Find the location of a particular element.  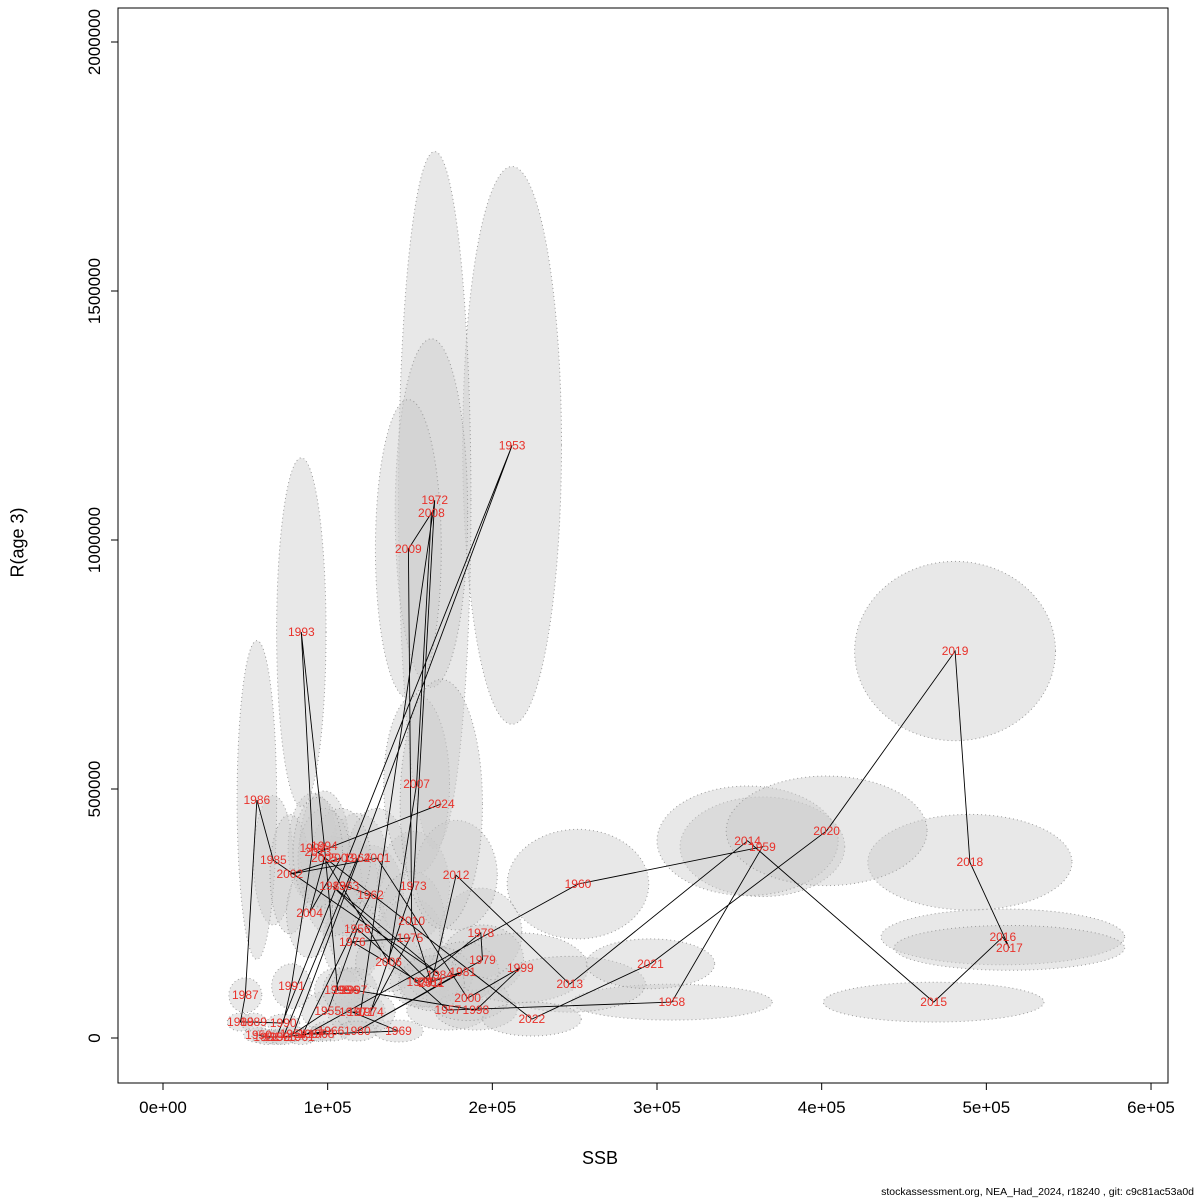

year-label: 1976 is located at coordinates (352, 942).